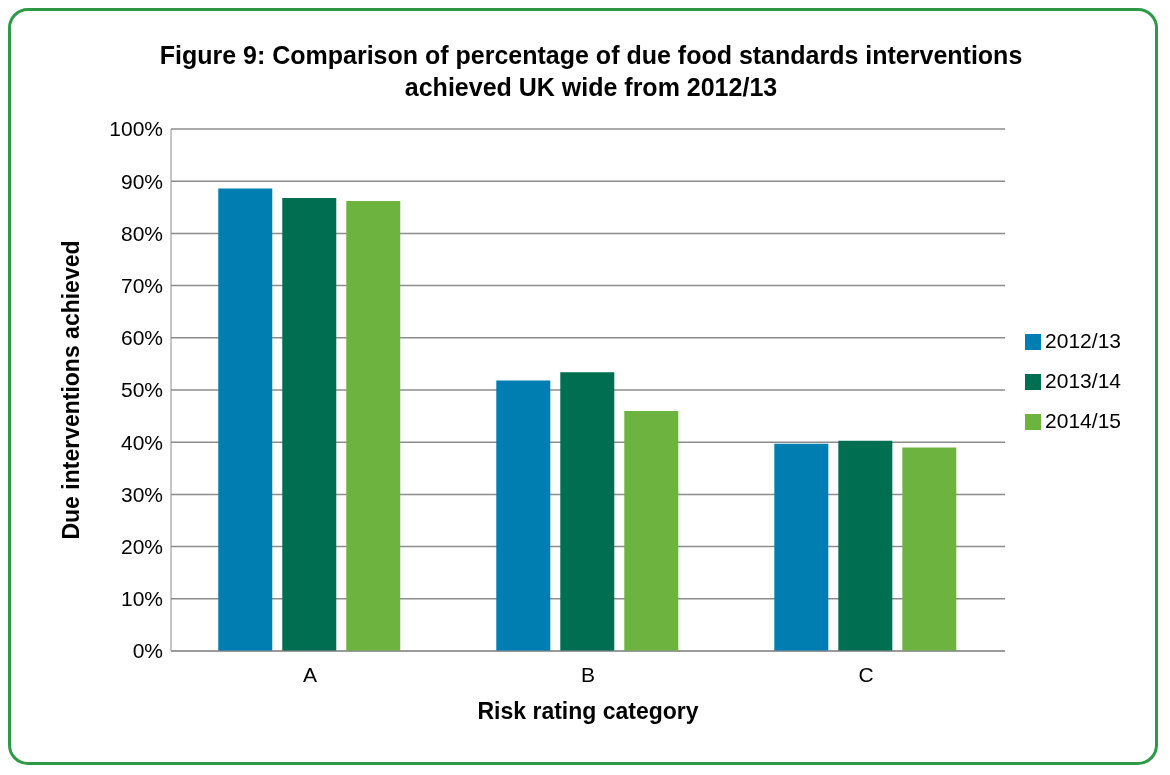  What do you see at coordinates (141, 442) in the screenshot?
I see `y-tick-label: 40%` at bounding box center [141, 442].